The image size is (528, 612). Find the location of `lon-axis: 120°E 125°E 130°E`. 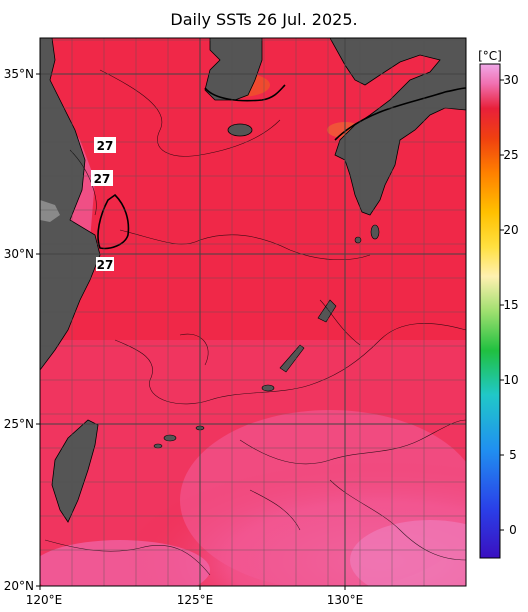

lon-axis: 120°E 125°E 130°E is located at coordinates (195, 596).